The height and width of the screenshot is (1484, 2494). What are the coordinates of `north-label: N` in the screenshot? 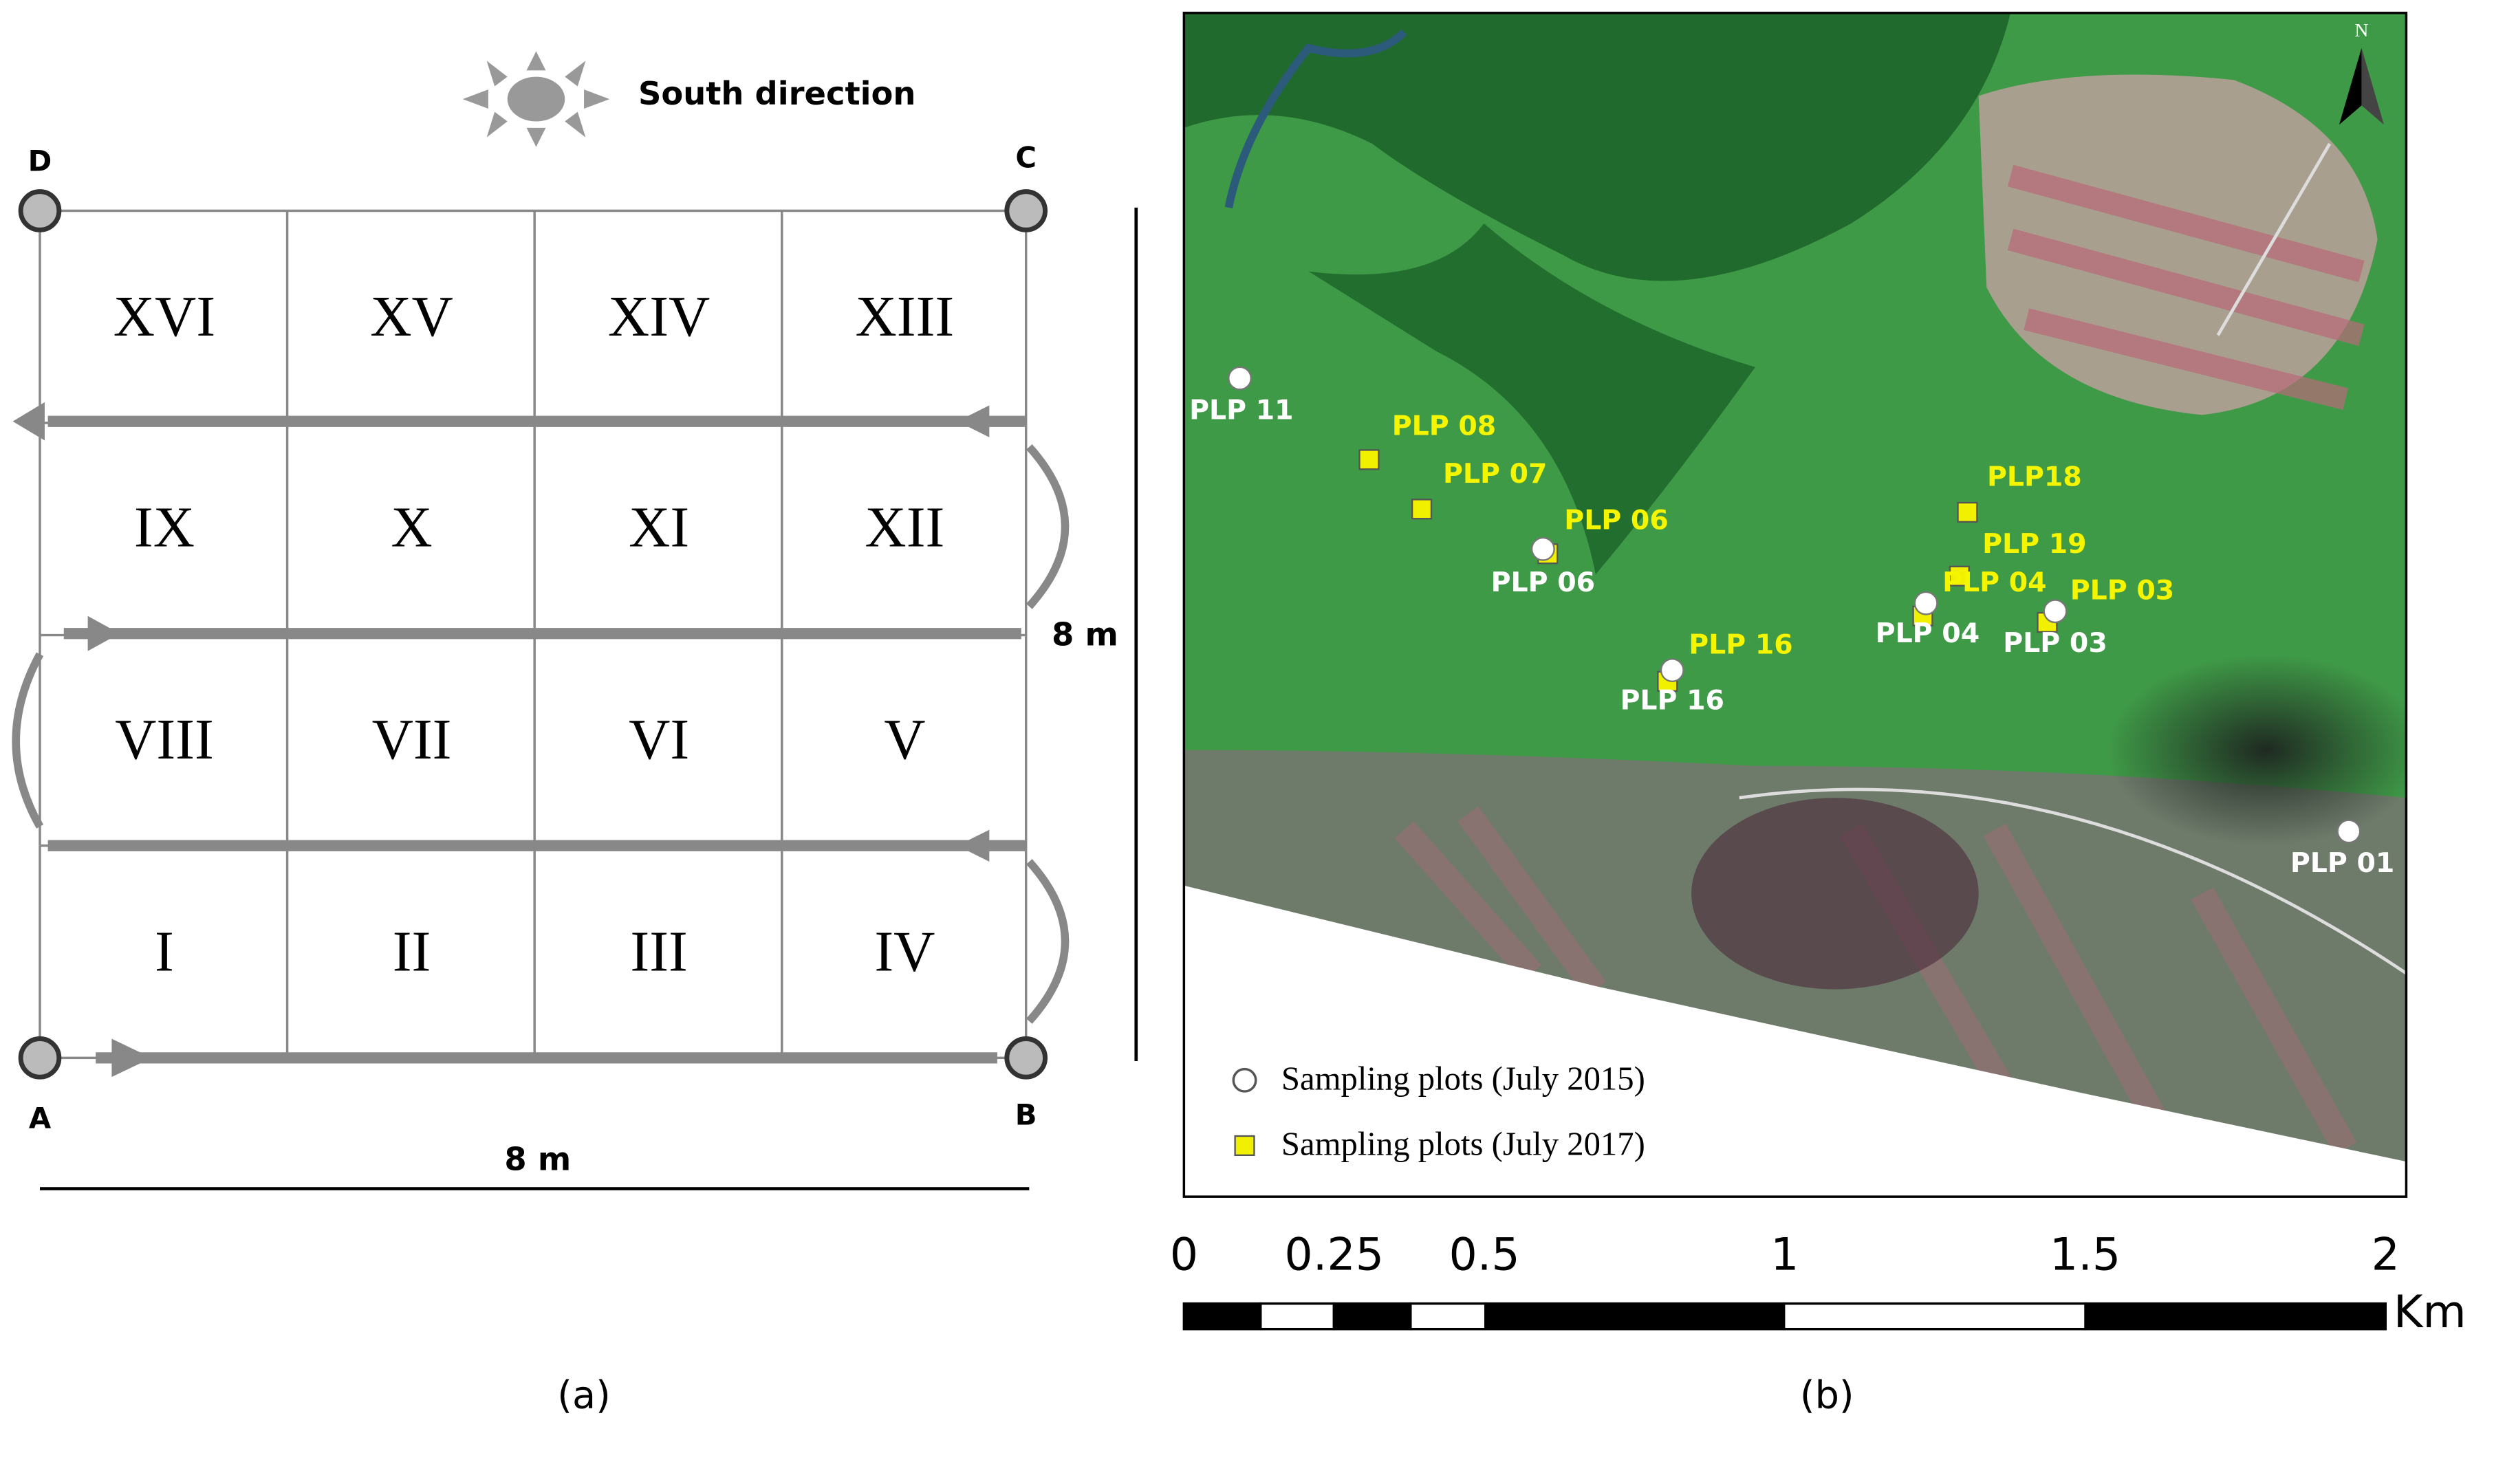 It's located at (2361, 31).